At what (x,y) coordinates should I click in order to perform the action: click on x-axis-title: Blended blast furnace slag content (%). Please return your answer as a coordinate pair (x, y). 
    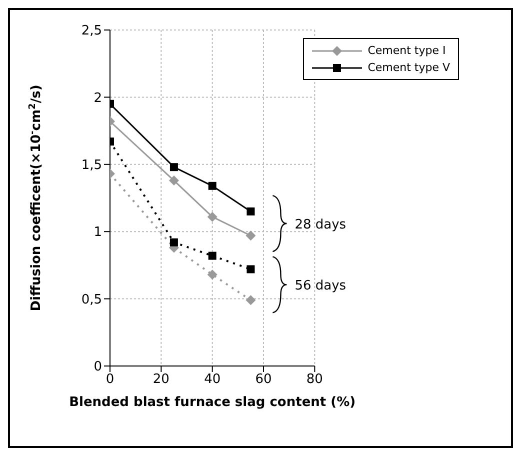
    Looking at the image, I should click on (212, 402).